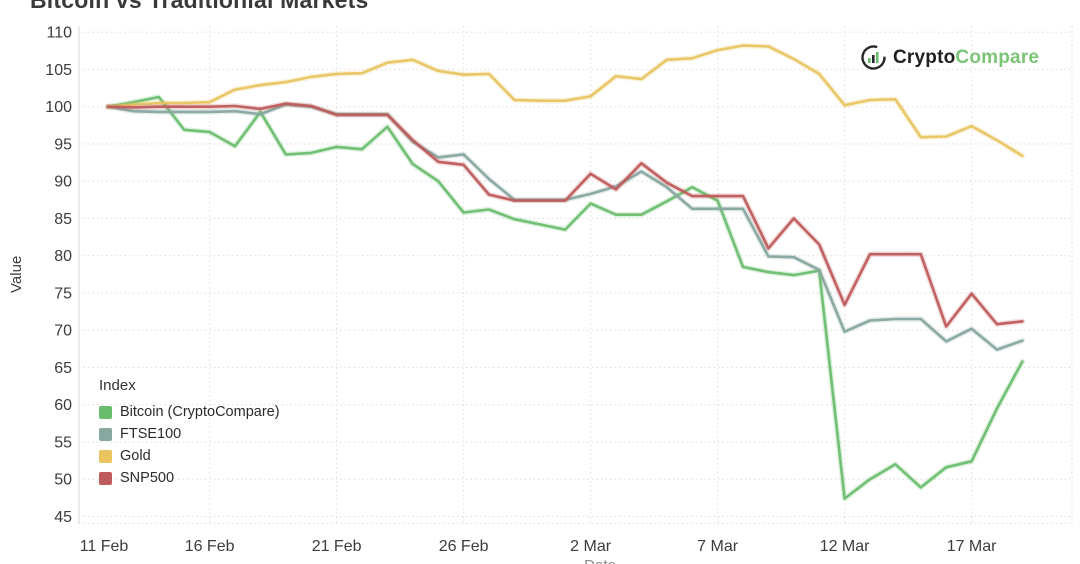  I want to click on x-tick-label: 17 Mar, so click(972, 546).